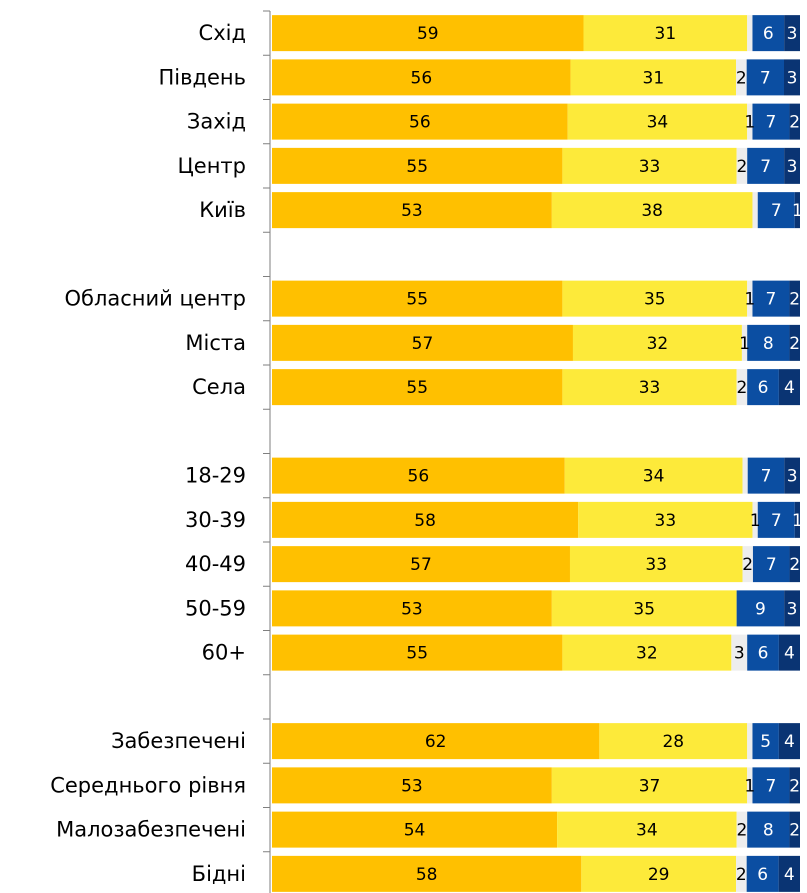 The width and height of the screenshot is (807, 893). I want to click on category-label: Обласний центр, so click(155, 299).